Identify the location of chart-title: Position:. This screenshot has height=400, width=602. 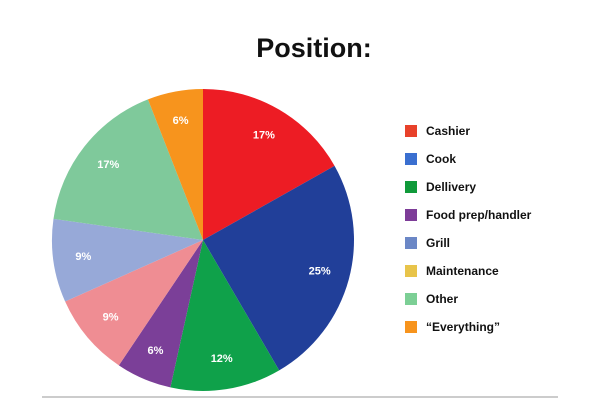
(314, 48).